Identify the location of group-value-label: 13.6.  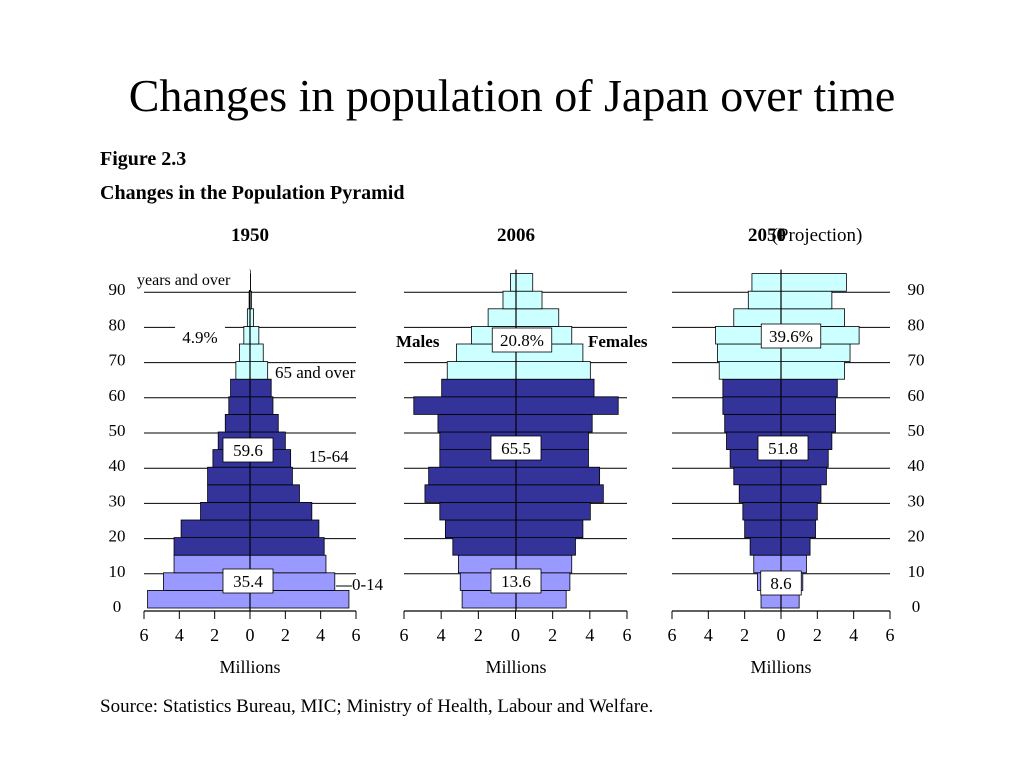
(516, 581).